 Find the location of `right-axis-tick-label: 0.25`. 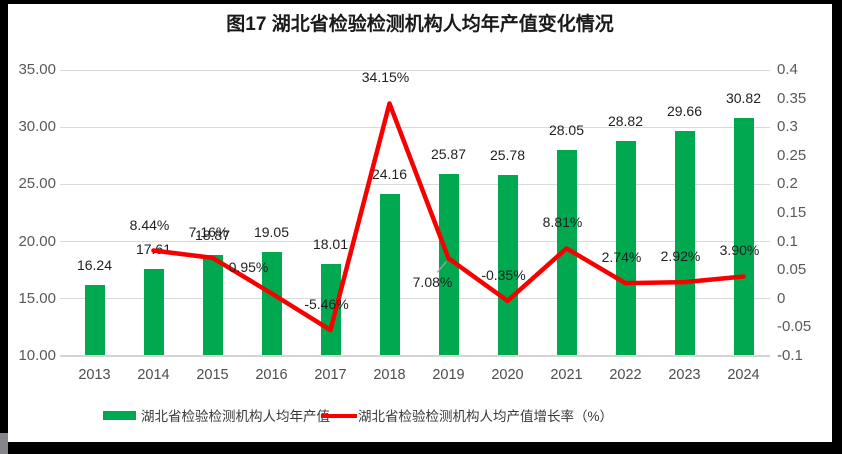

right-axis-tick-label: 0.25 is located at coordinates (792, 155).